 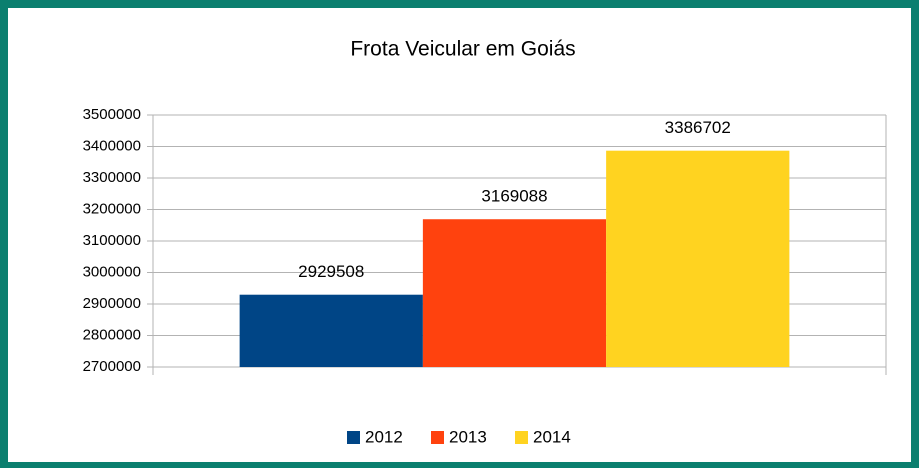 What do you see at coordinates (112, 208) in the screenshot?
I see `y-tick-label: 3200000` at bounding box center [112, 208].